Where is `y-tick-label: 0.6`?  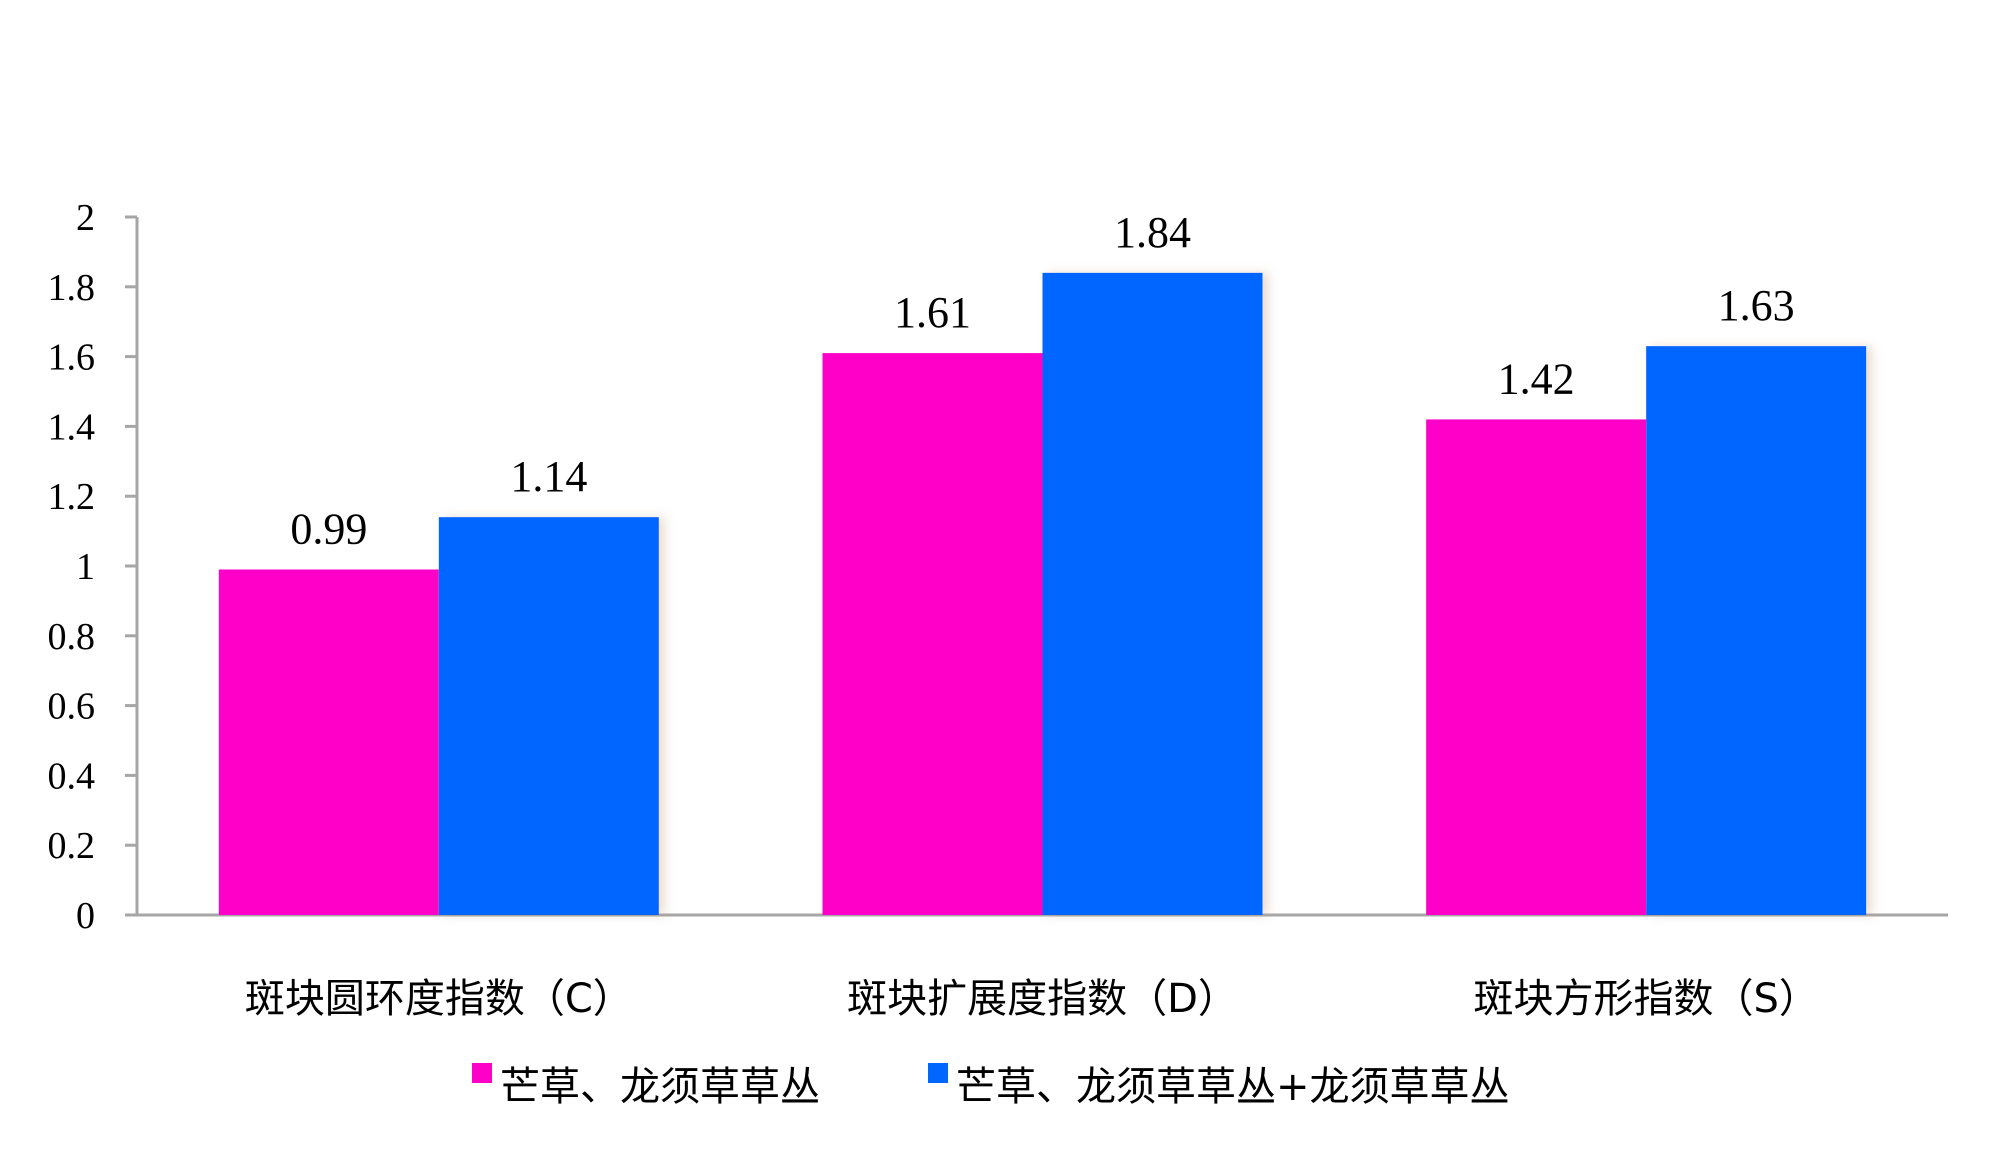 y-tick-label: 0.6 is located at coordinates (72, 707).